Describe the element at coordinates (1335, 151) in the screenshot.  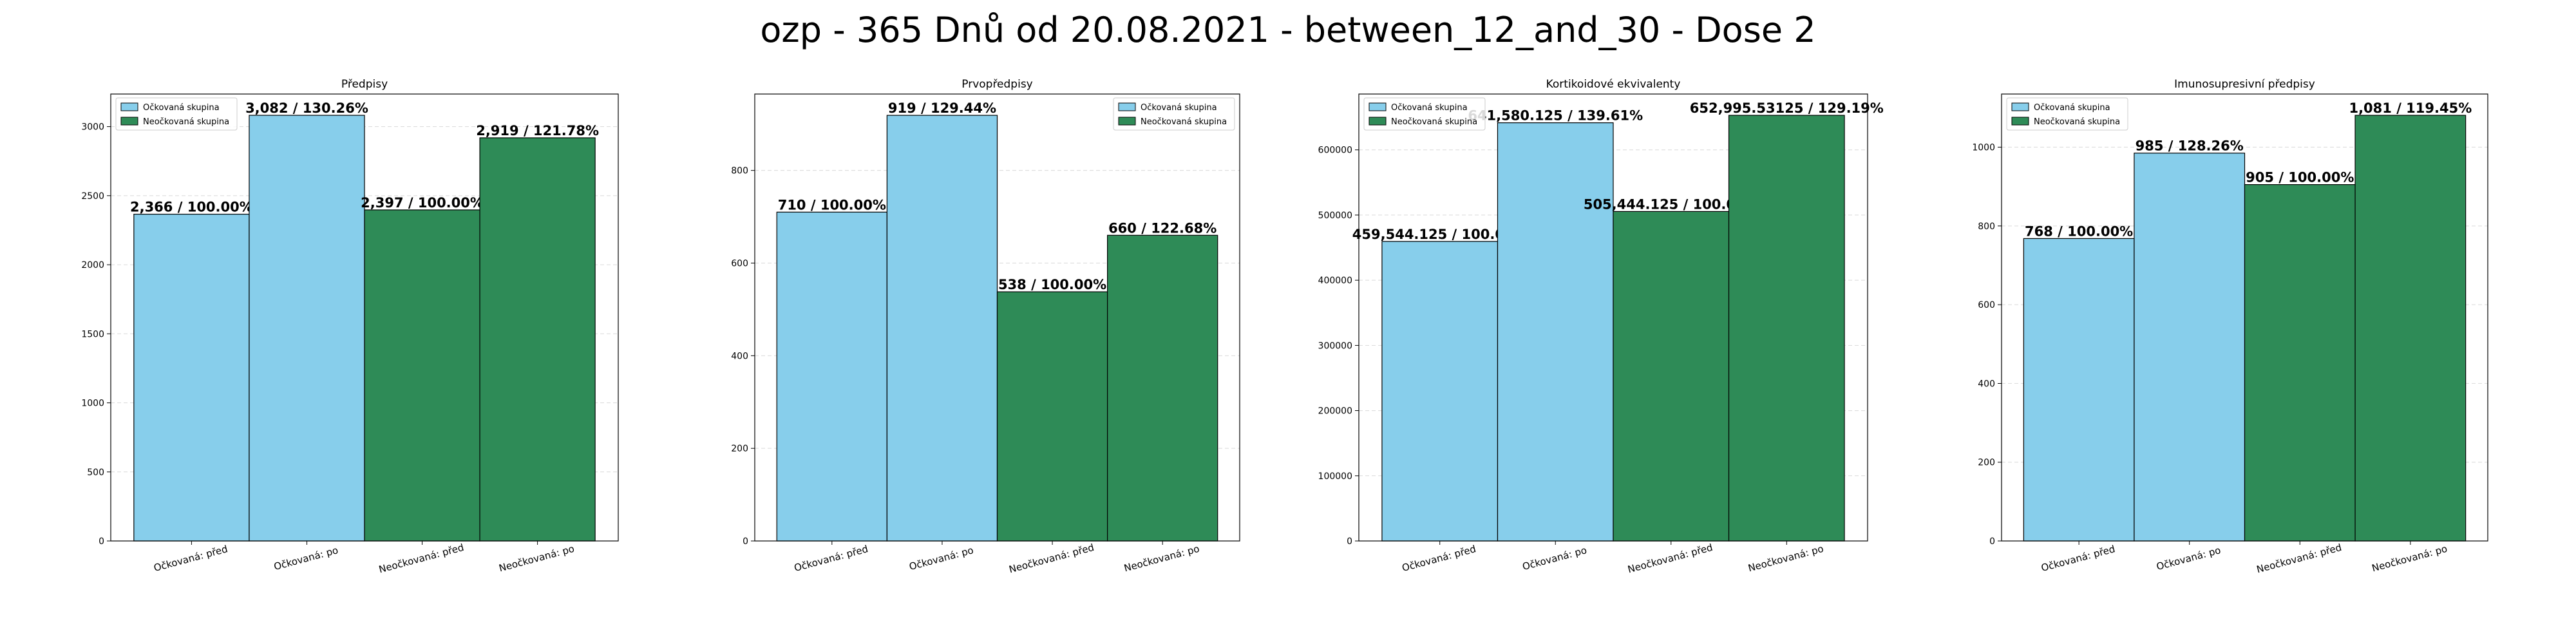
I see `y-tick-label: 600000` at that location.